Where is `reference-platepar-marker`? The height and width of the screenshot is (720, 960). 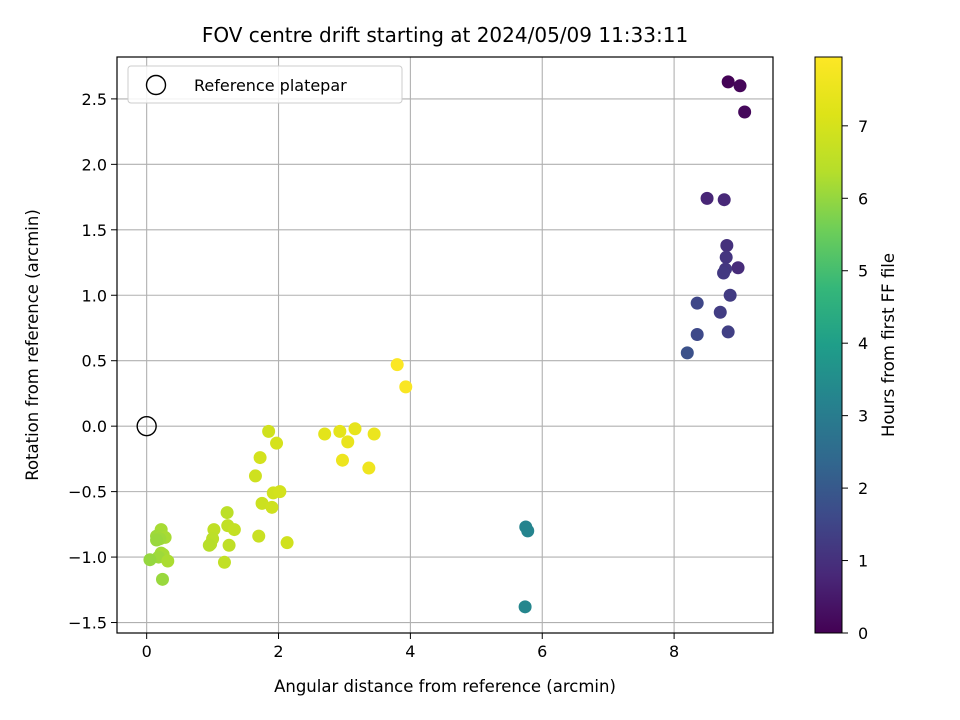 reference-platepar-marker is located at coordinates (146, 426).